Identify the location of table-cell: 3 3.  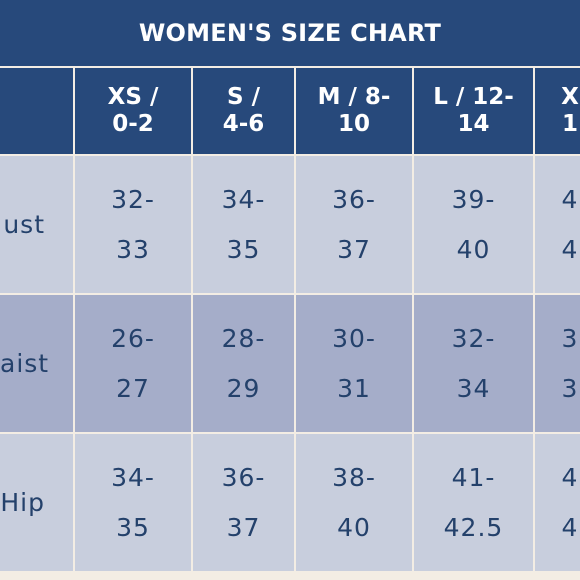
(557, 363).